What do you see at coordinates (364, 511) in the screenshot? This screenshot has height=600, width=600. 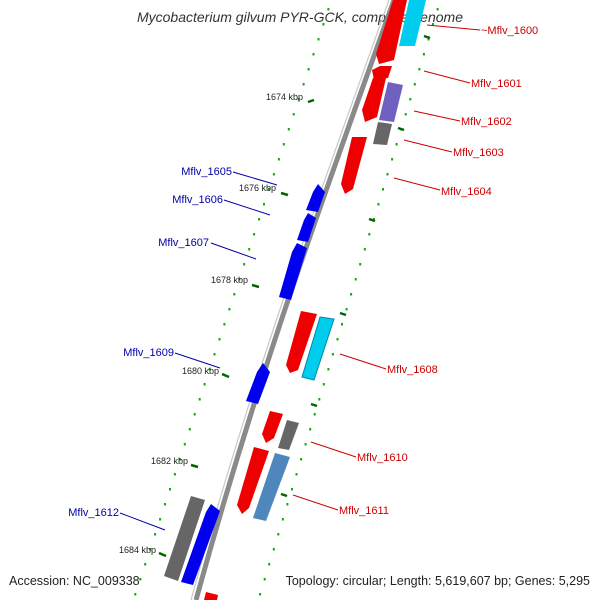 I see `gene-label-1611: Mflv_1611` at bounding box center [364, 511].